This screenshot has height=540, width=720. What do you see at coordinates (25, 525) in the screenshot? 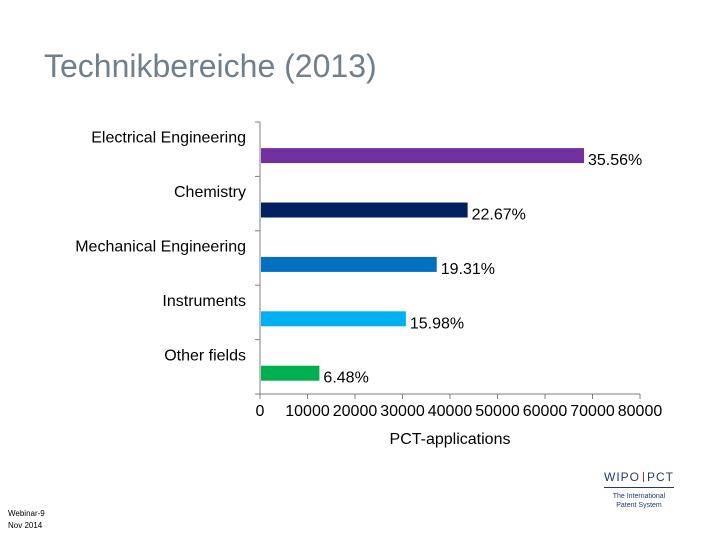
I see `footer-date: Nov 2014` at bounding box center [25, 525].